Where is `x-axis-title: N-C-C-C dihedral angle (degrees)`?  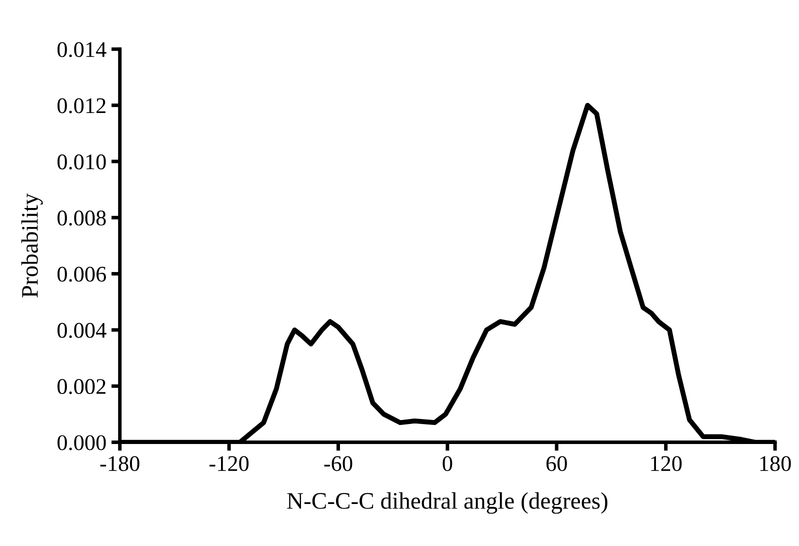 x-axis-title: N-C-C-C dihedral angle (degrees) is located at coordinates (447, 503).